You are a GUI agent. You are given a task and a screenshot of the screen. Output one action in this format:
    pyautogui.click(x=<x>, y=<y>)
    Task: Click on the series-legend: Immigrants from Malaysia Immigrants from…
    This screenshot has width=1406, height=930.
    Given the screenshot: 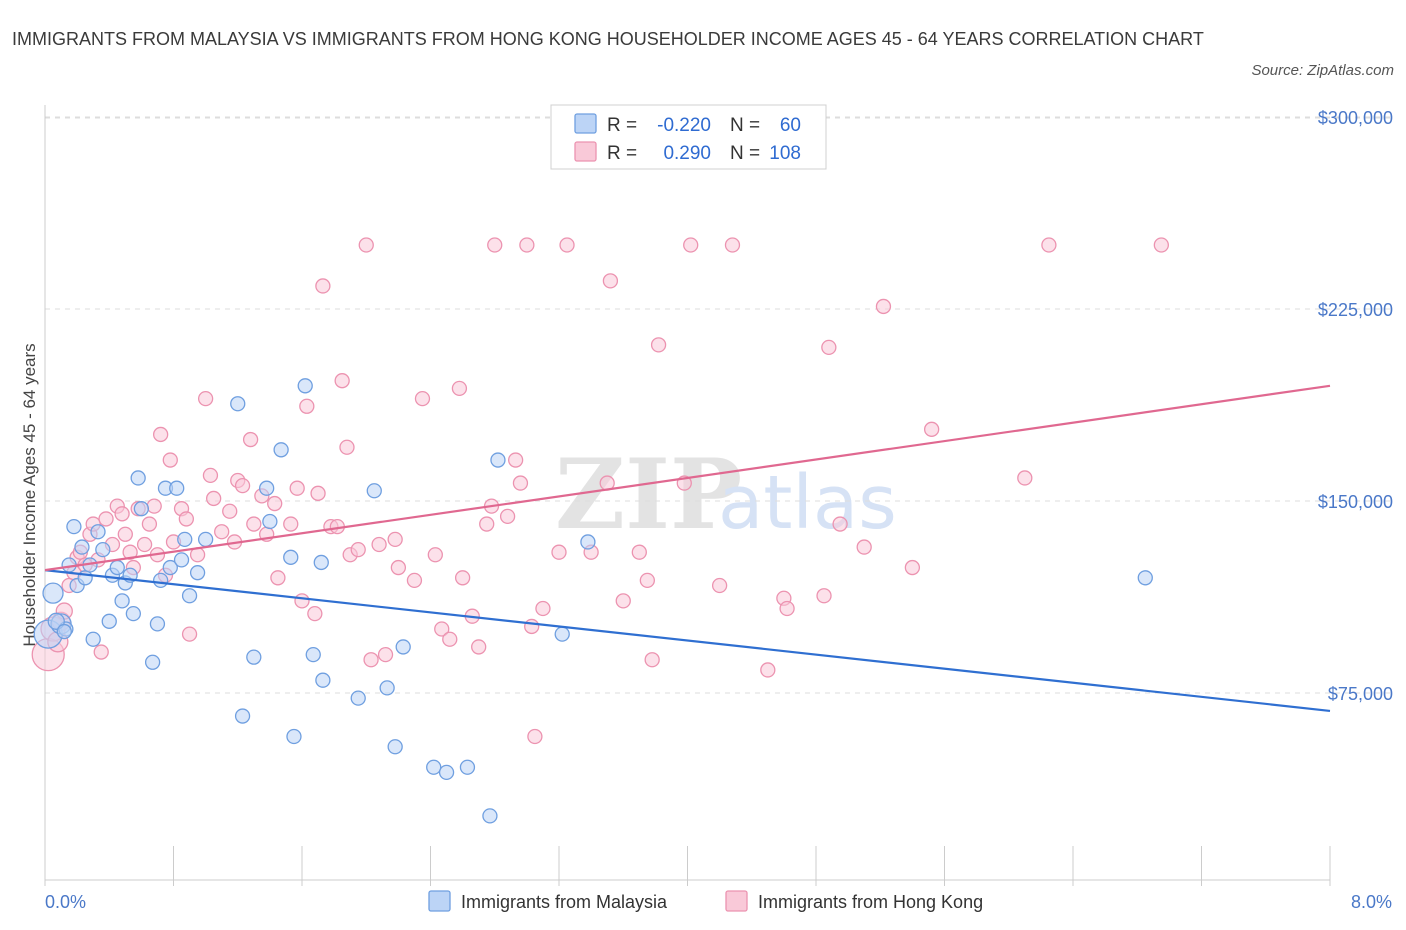 What is the action you would take?
    pyautogui.click(x=705, y=901)
    